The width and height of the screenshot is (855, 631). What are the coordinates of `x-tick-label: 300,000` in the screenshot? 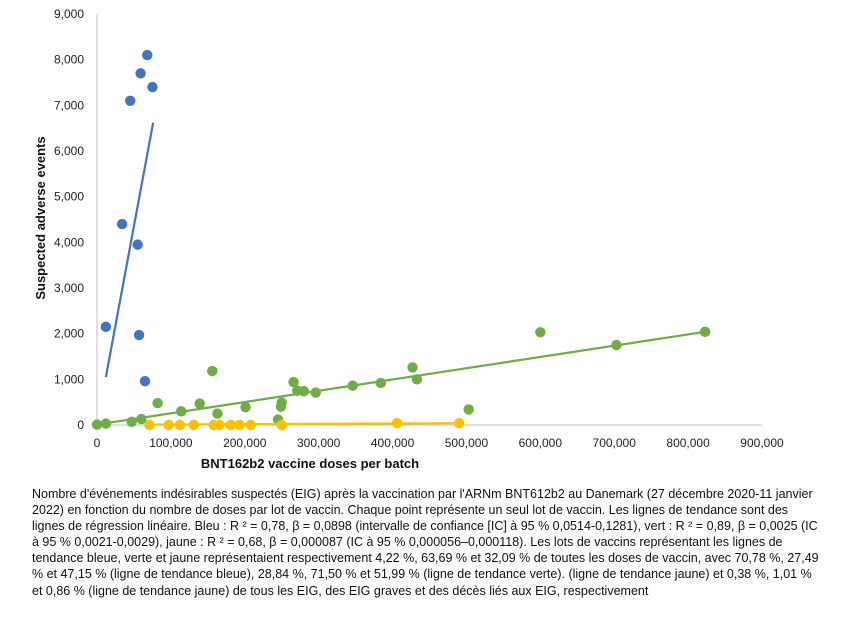 It's located at (319, 443).